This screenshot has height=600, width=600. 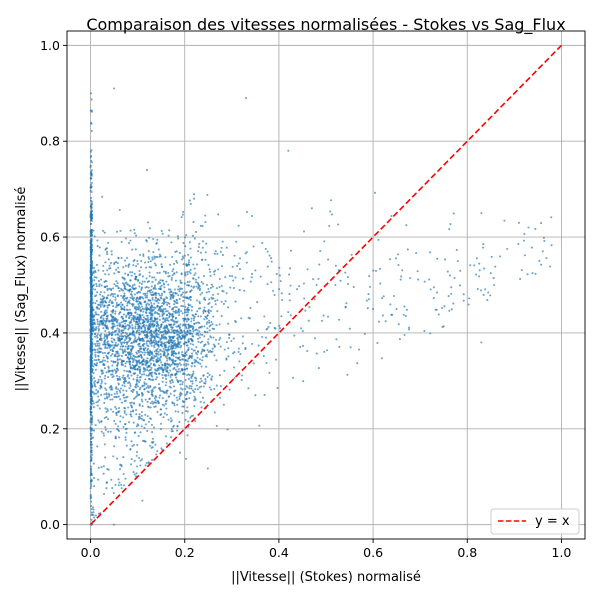 What do you see at coordinates (50, 428) in the screenshot?
I see `y-tick-label: 0.2` at bounding box center [50, 428].